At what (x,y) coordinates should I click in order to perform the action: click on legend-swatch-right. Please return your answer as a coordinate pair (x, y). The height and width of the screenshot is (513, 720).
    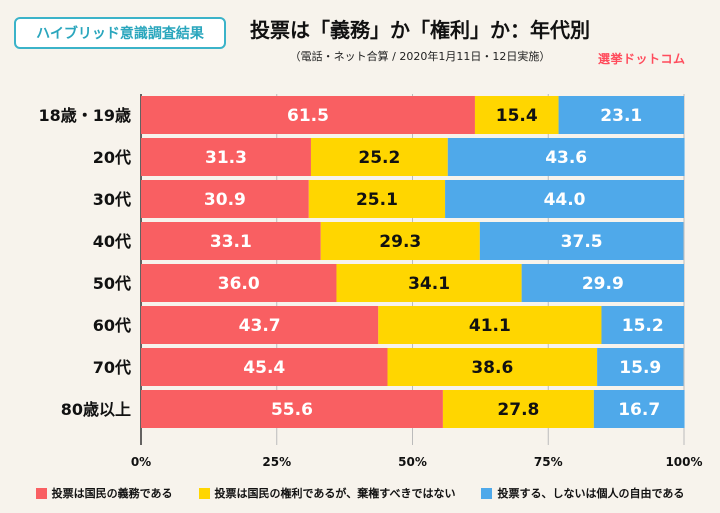
    Looking at the image, I should click on (204, 493).